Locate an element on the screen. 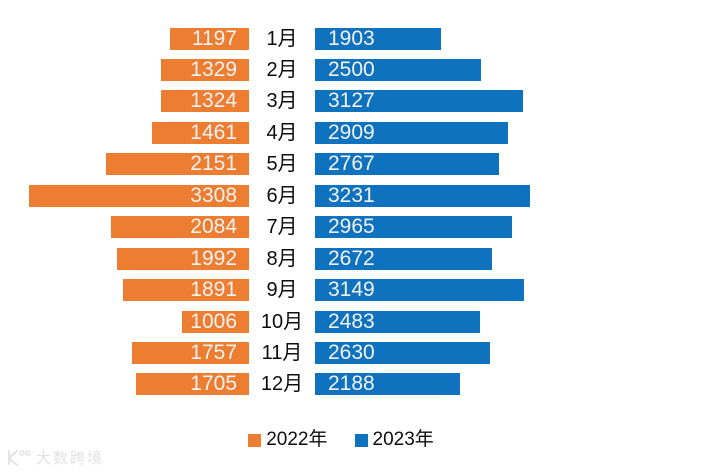 The image size is (709, 474). bar-2023-value-label: 2630 is located at coordinates (351, 353).